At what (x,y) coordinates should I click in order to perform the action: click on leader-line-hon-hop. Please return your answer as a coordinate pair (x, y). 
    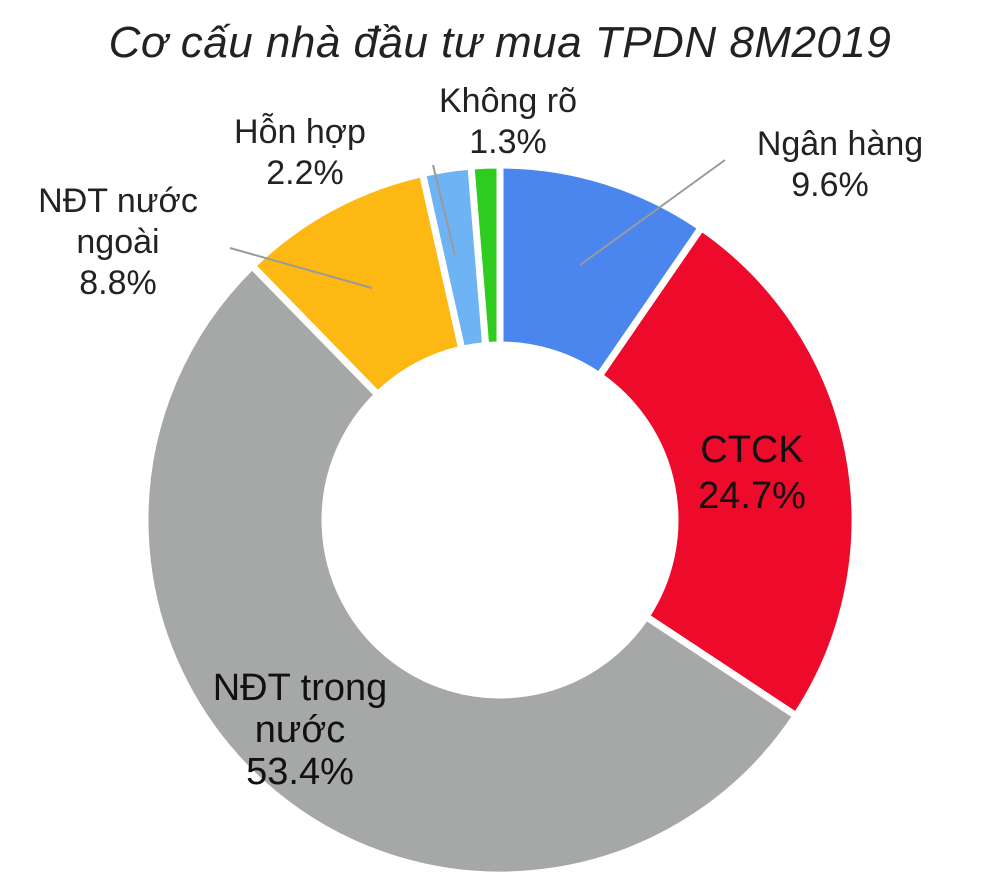
    Looking at the image, I should click on (444, 210).